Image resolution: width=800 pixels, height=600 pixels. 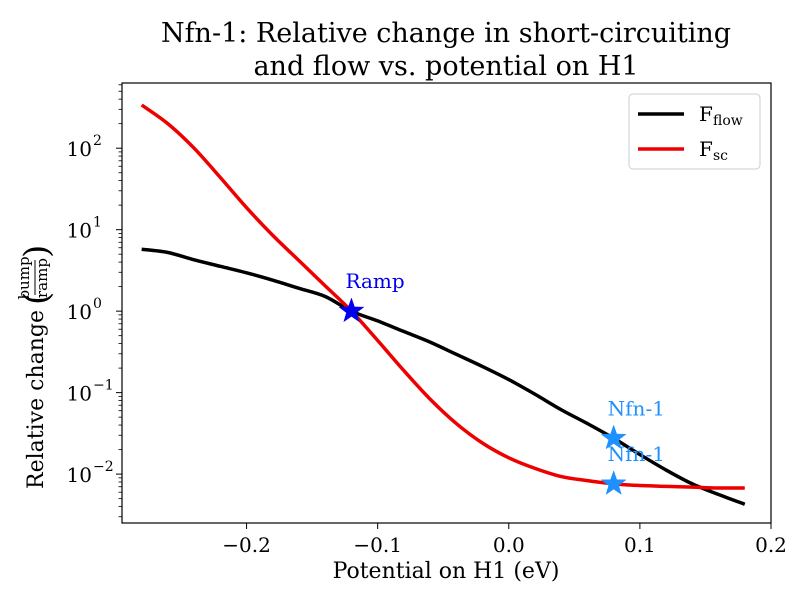 I want to click on x-axis: −0.2 −0.1 0.0 0.1 0.2, so click(x=504, y=540).